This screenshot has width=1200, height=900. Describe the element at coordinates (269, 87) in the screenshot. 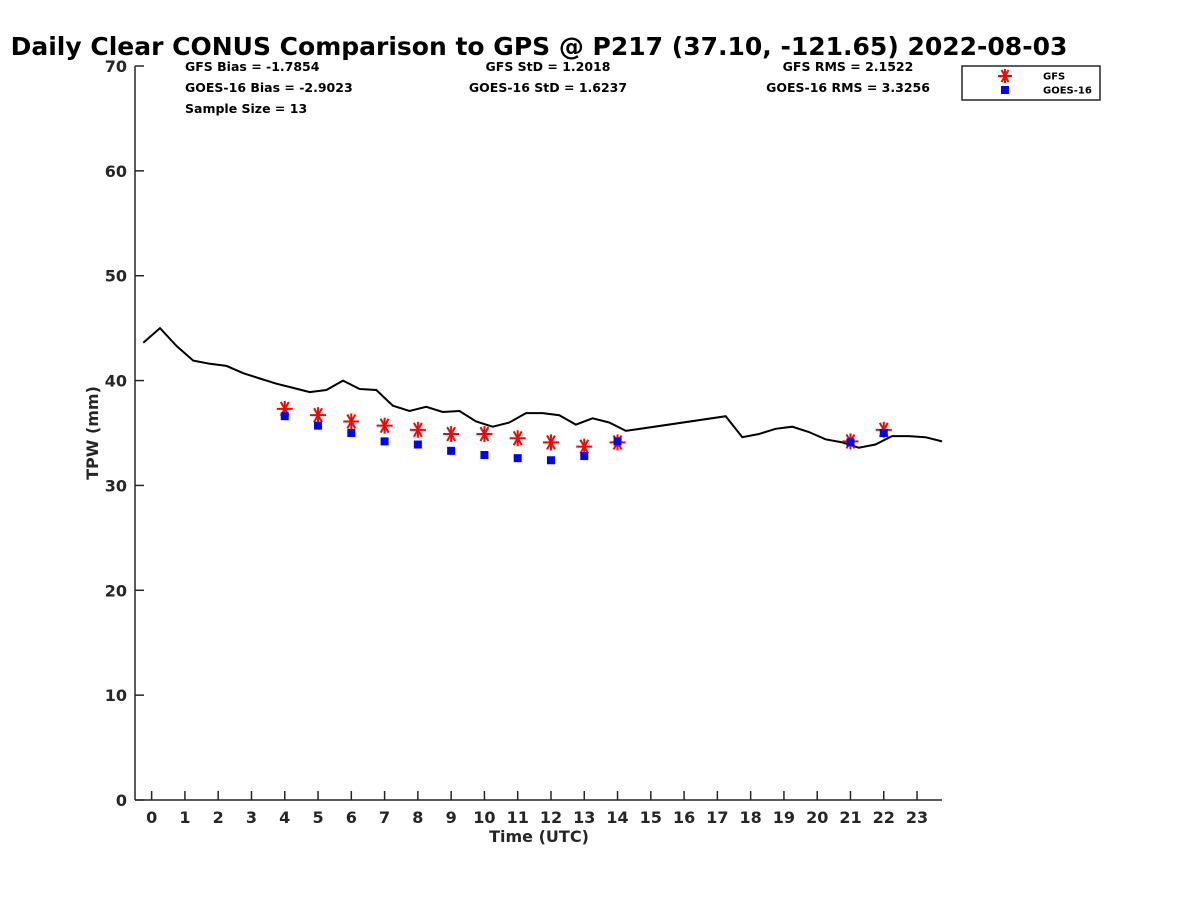

I see `stat-label: GOES-16 Bias = -2.9023` at that location.